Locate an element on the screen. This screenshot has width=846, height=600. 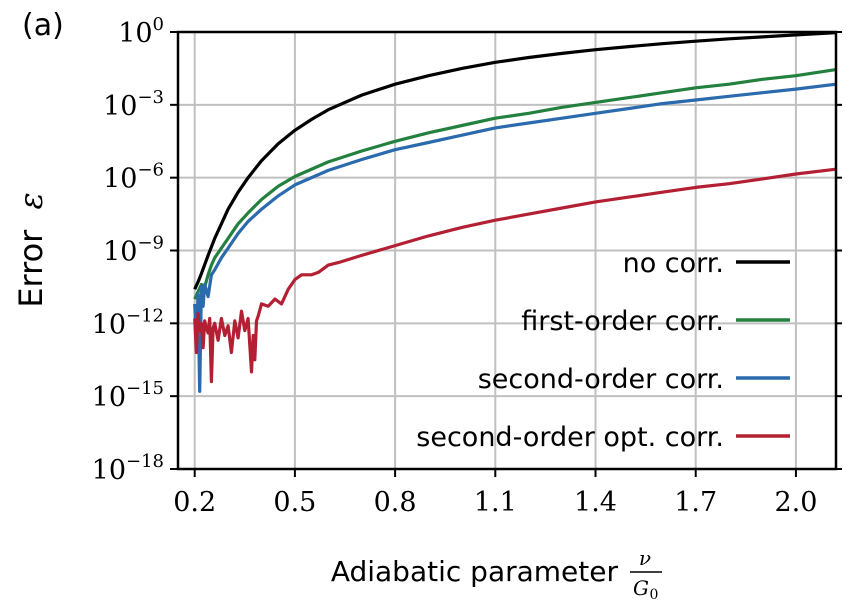
y-tick-label: 10⁻³ is located at coordinates (133, 104).